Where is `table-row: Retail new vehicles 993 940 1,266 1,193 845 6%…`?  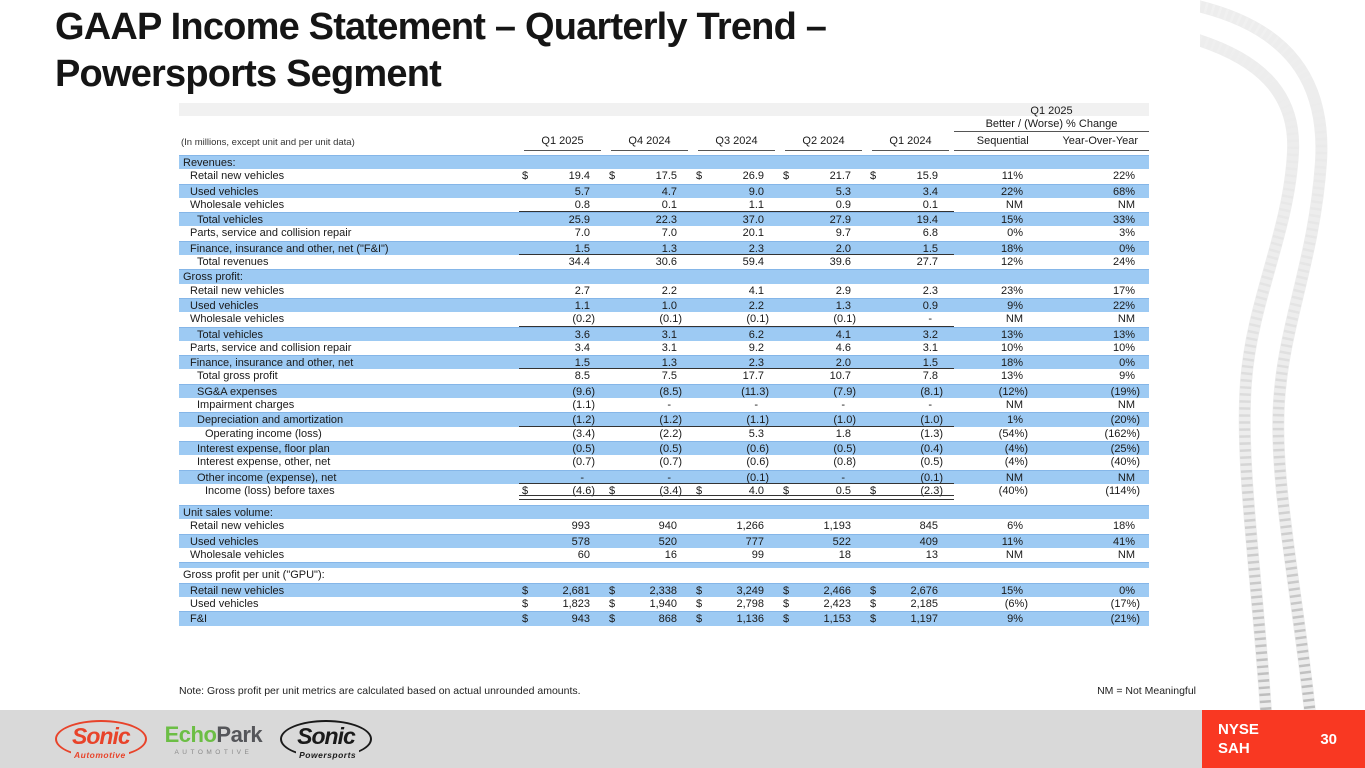 table-row: Retail new vehicles 993 940 1,266 1,193 845 6%… is located at coordinates (664, 526).